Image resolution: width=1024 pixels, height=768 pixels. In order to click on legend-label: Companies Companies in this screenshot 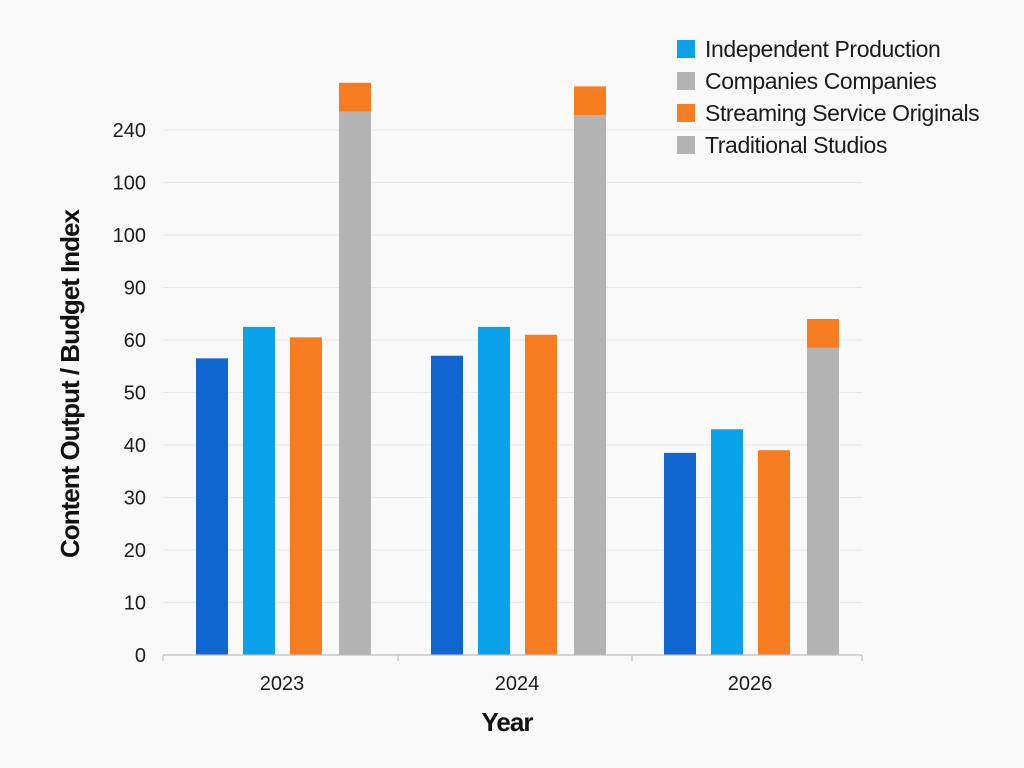, I will do `click(820, 81)`.